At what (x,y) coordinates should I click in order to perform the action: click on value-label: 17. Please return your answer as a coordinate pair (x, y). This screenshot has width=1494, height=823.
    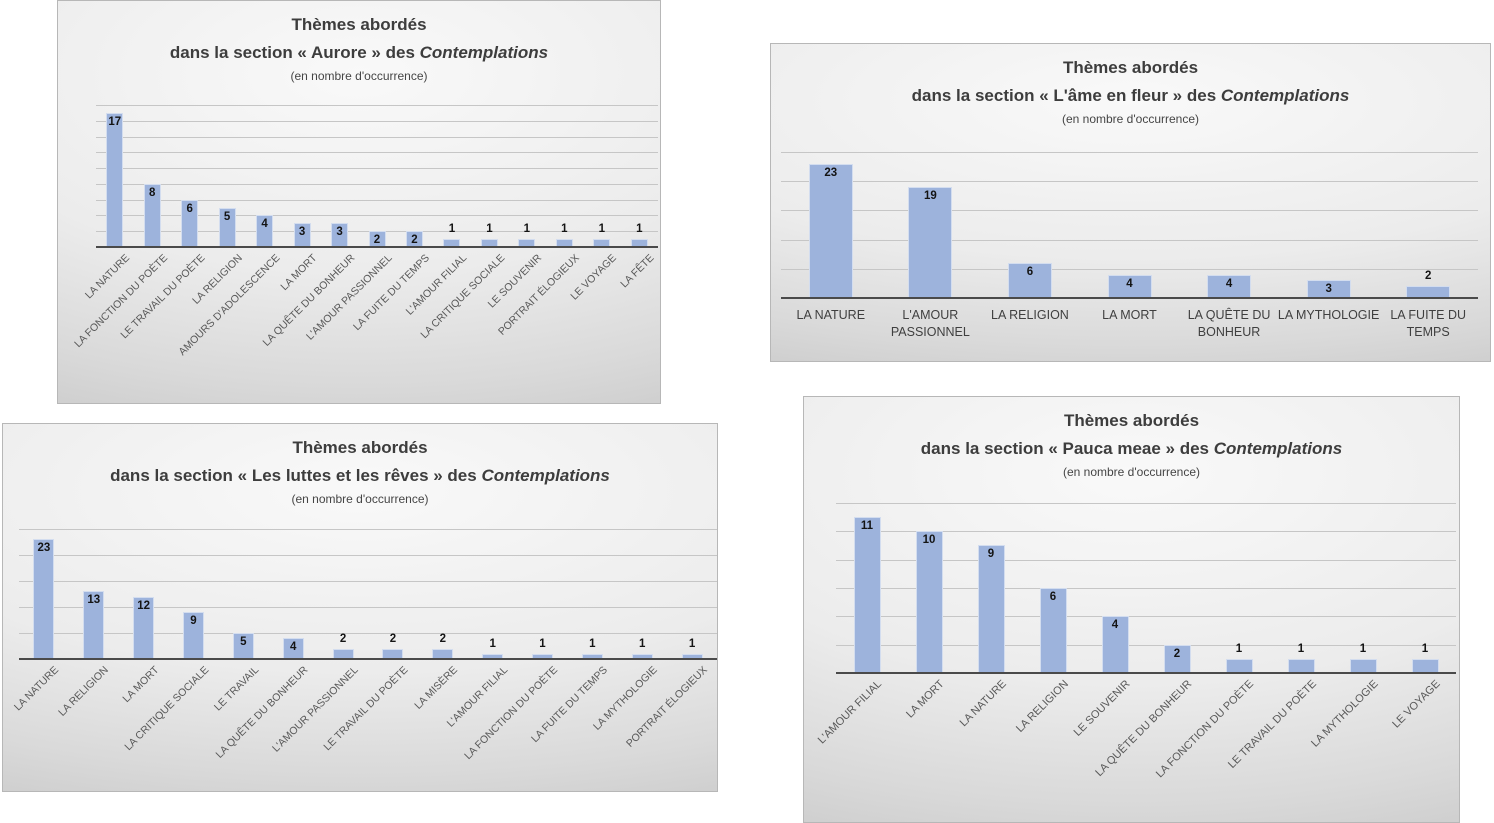
    Looking at the image, I should click on (115, 122).